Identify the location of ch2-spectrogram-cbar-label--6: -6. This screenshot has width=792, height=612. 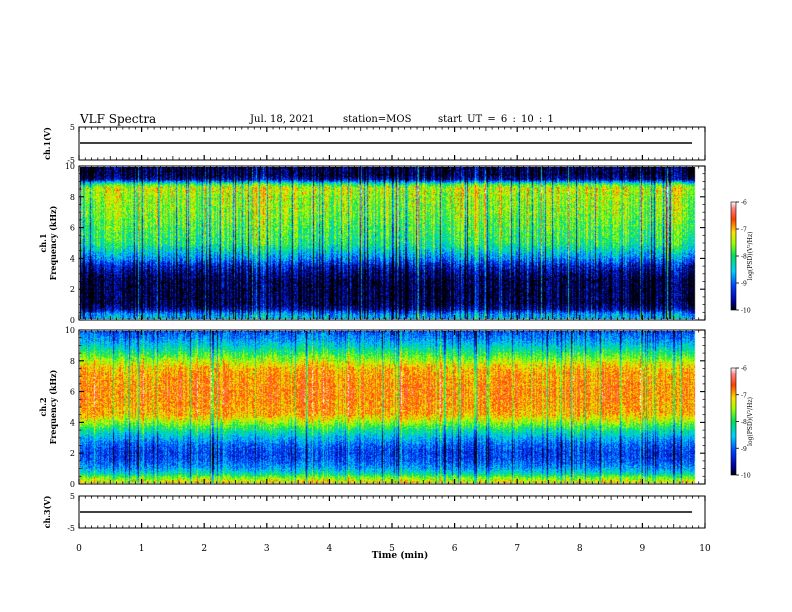
(744, 369).